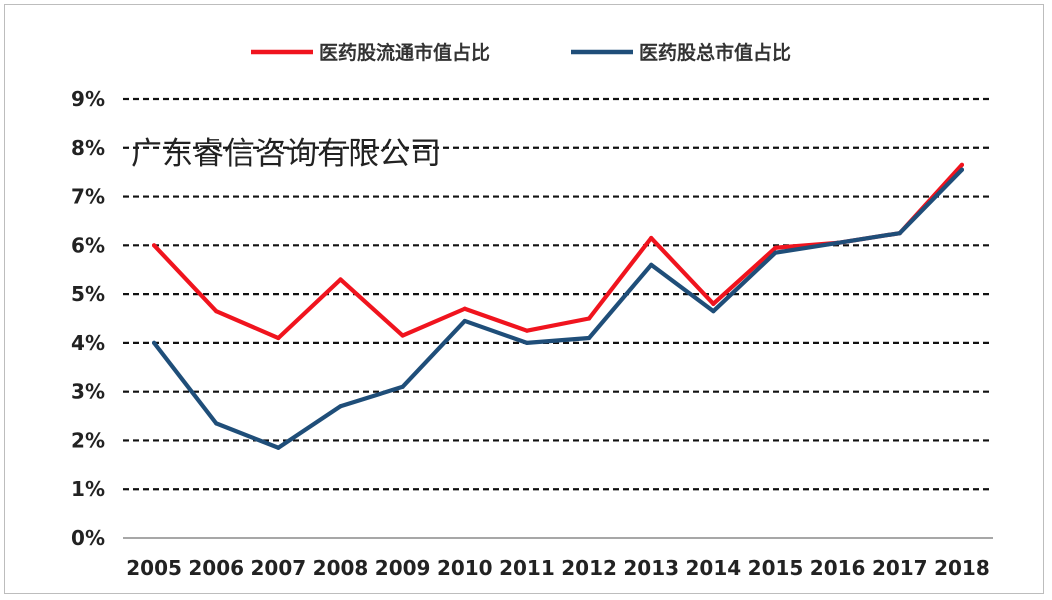  What do you see at coordinates (651, 568) in the screenshot?
I see `x-tick-label: 2013` at bounding box center [651, 568].